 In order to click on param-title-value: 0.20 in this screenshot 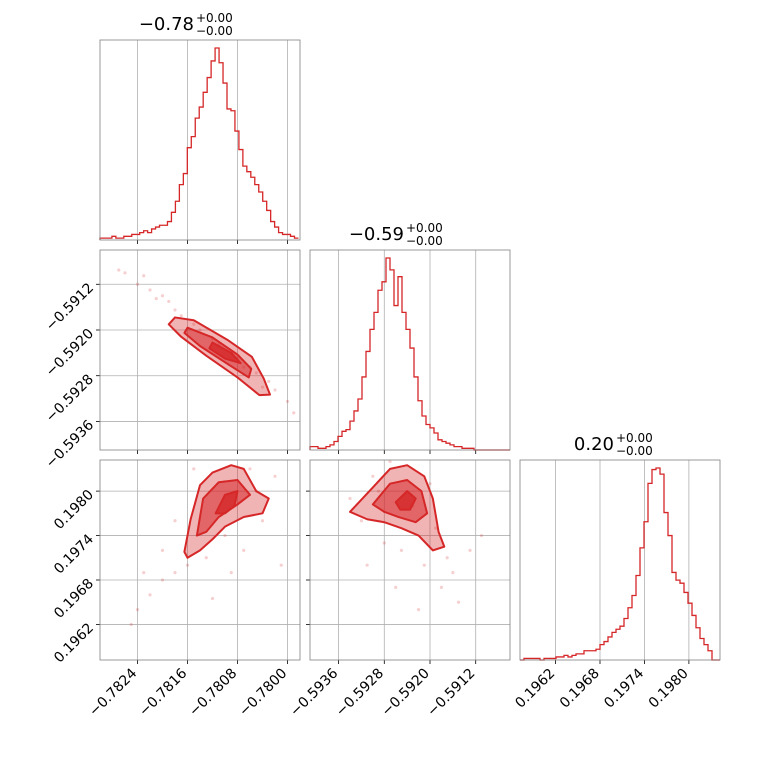, I will do `click(594, 444)`.